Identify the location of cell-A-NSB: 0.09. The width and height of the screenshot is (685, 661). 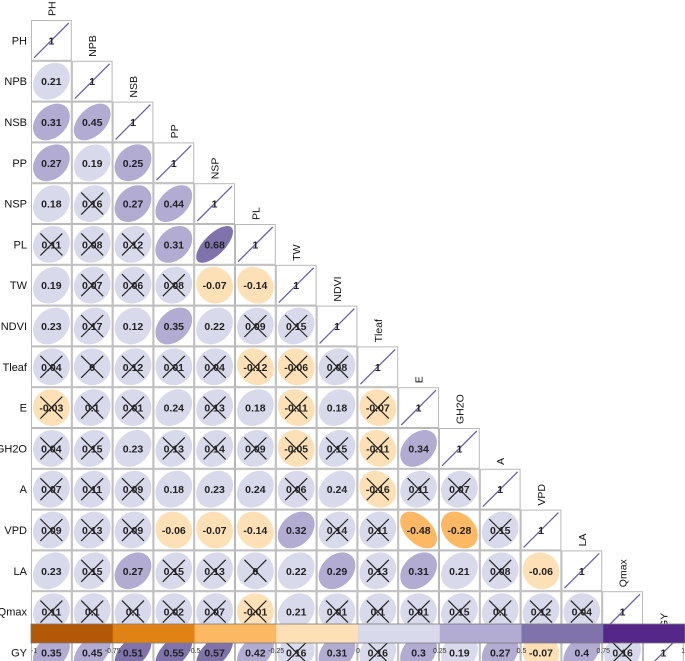
(133, 489).